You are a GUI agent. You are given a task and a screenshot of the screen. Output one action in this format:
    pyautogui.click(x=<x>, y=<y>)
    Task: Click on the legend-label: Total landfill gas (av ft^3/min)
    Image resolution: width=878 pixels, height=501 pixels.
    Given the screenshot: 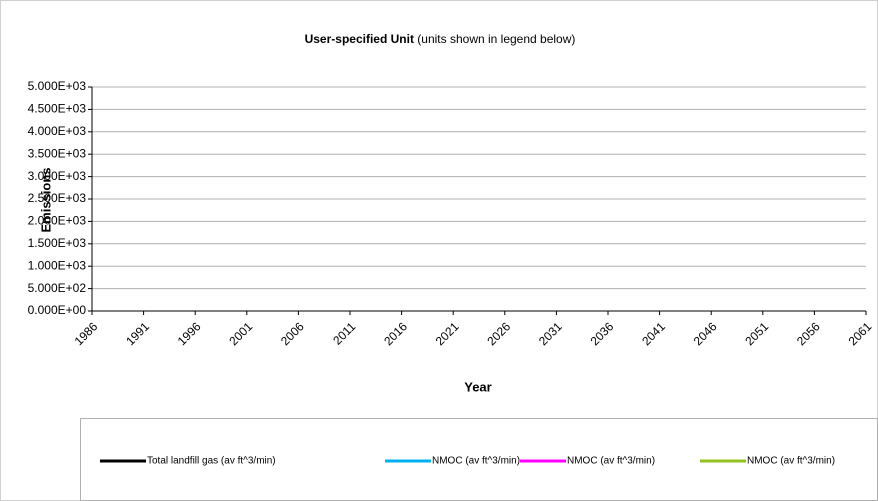 What is the action you would take?
    pyautogui.click(x=211, y=461)
    